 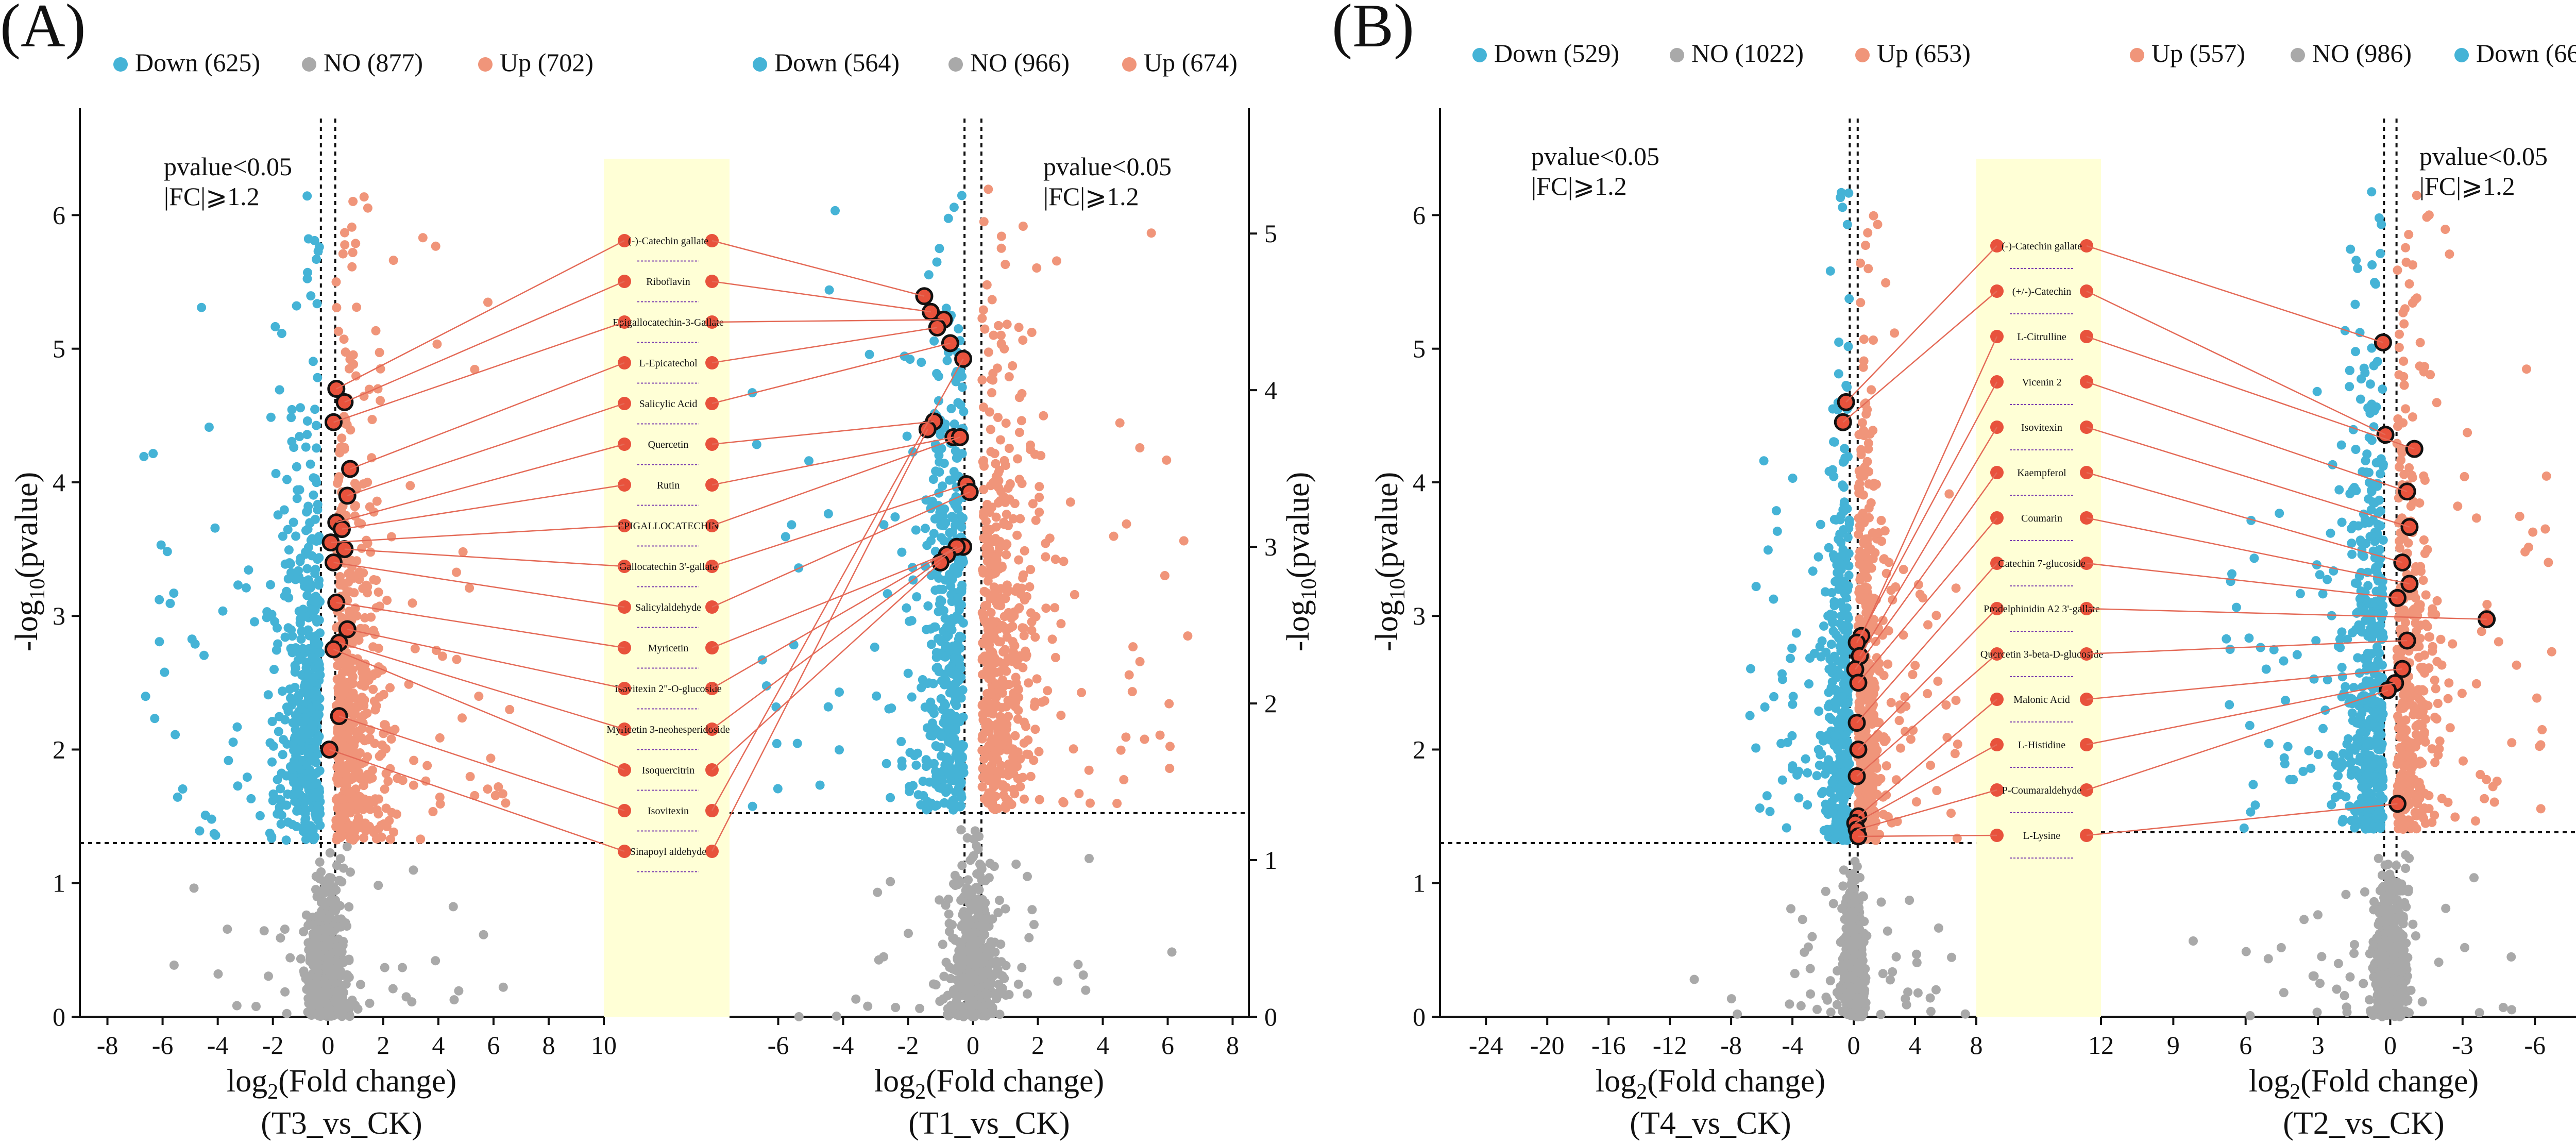 What do you see at coordinates (995, 62) in the screenshot?
I see `legend: Down (564) NO (966) Up (674)` at bounding box center [995, 62].